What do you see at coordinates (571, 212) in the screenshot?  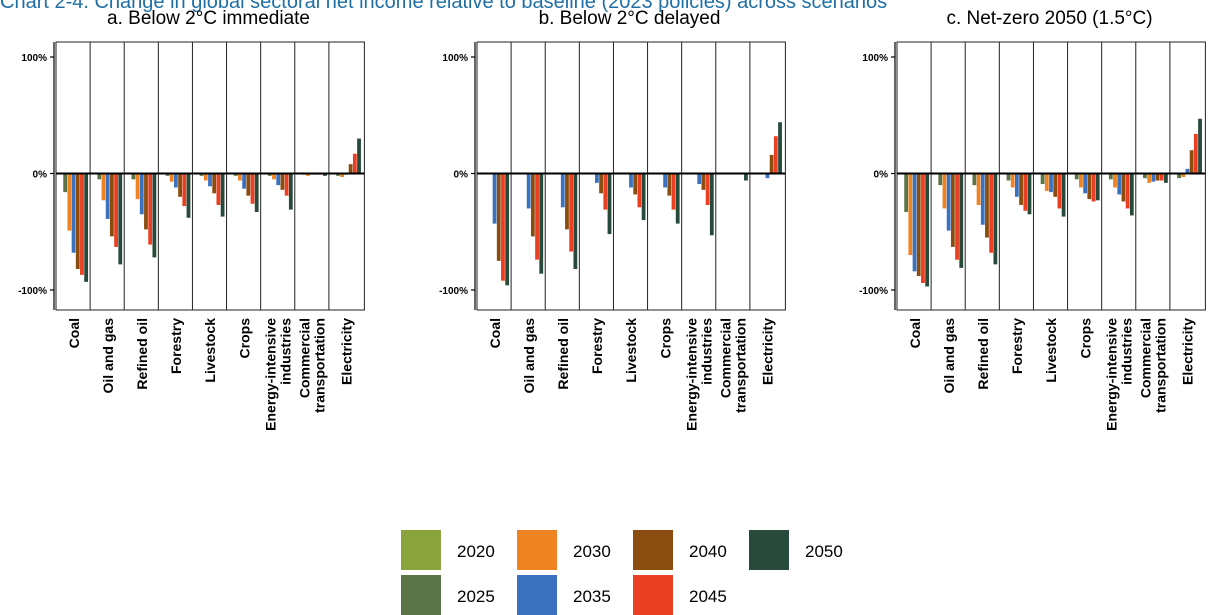 I see `bar-1-2-2045` at bounding box center [571, 212].